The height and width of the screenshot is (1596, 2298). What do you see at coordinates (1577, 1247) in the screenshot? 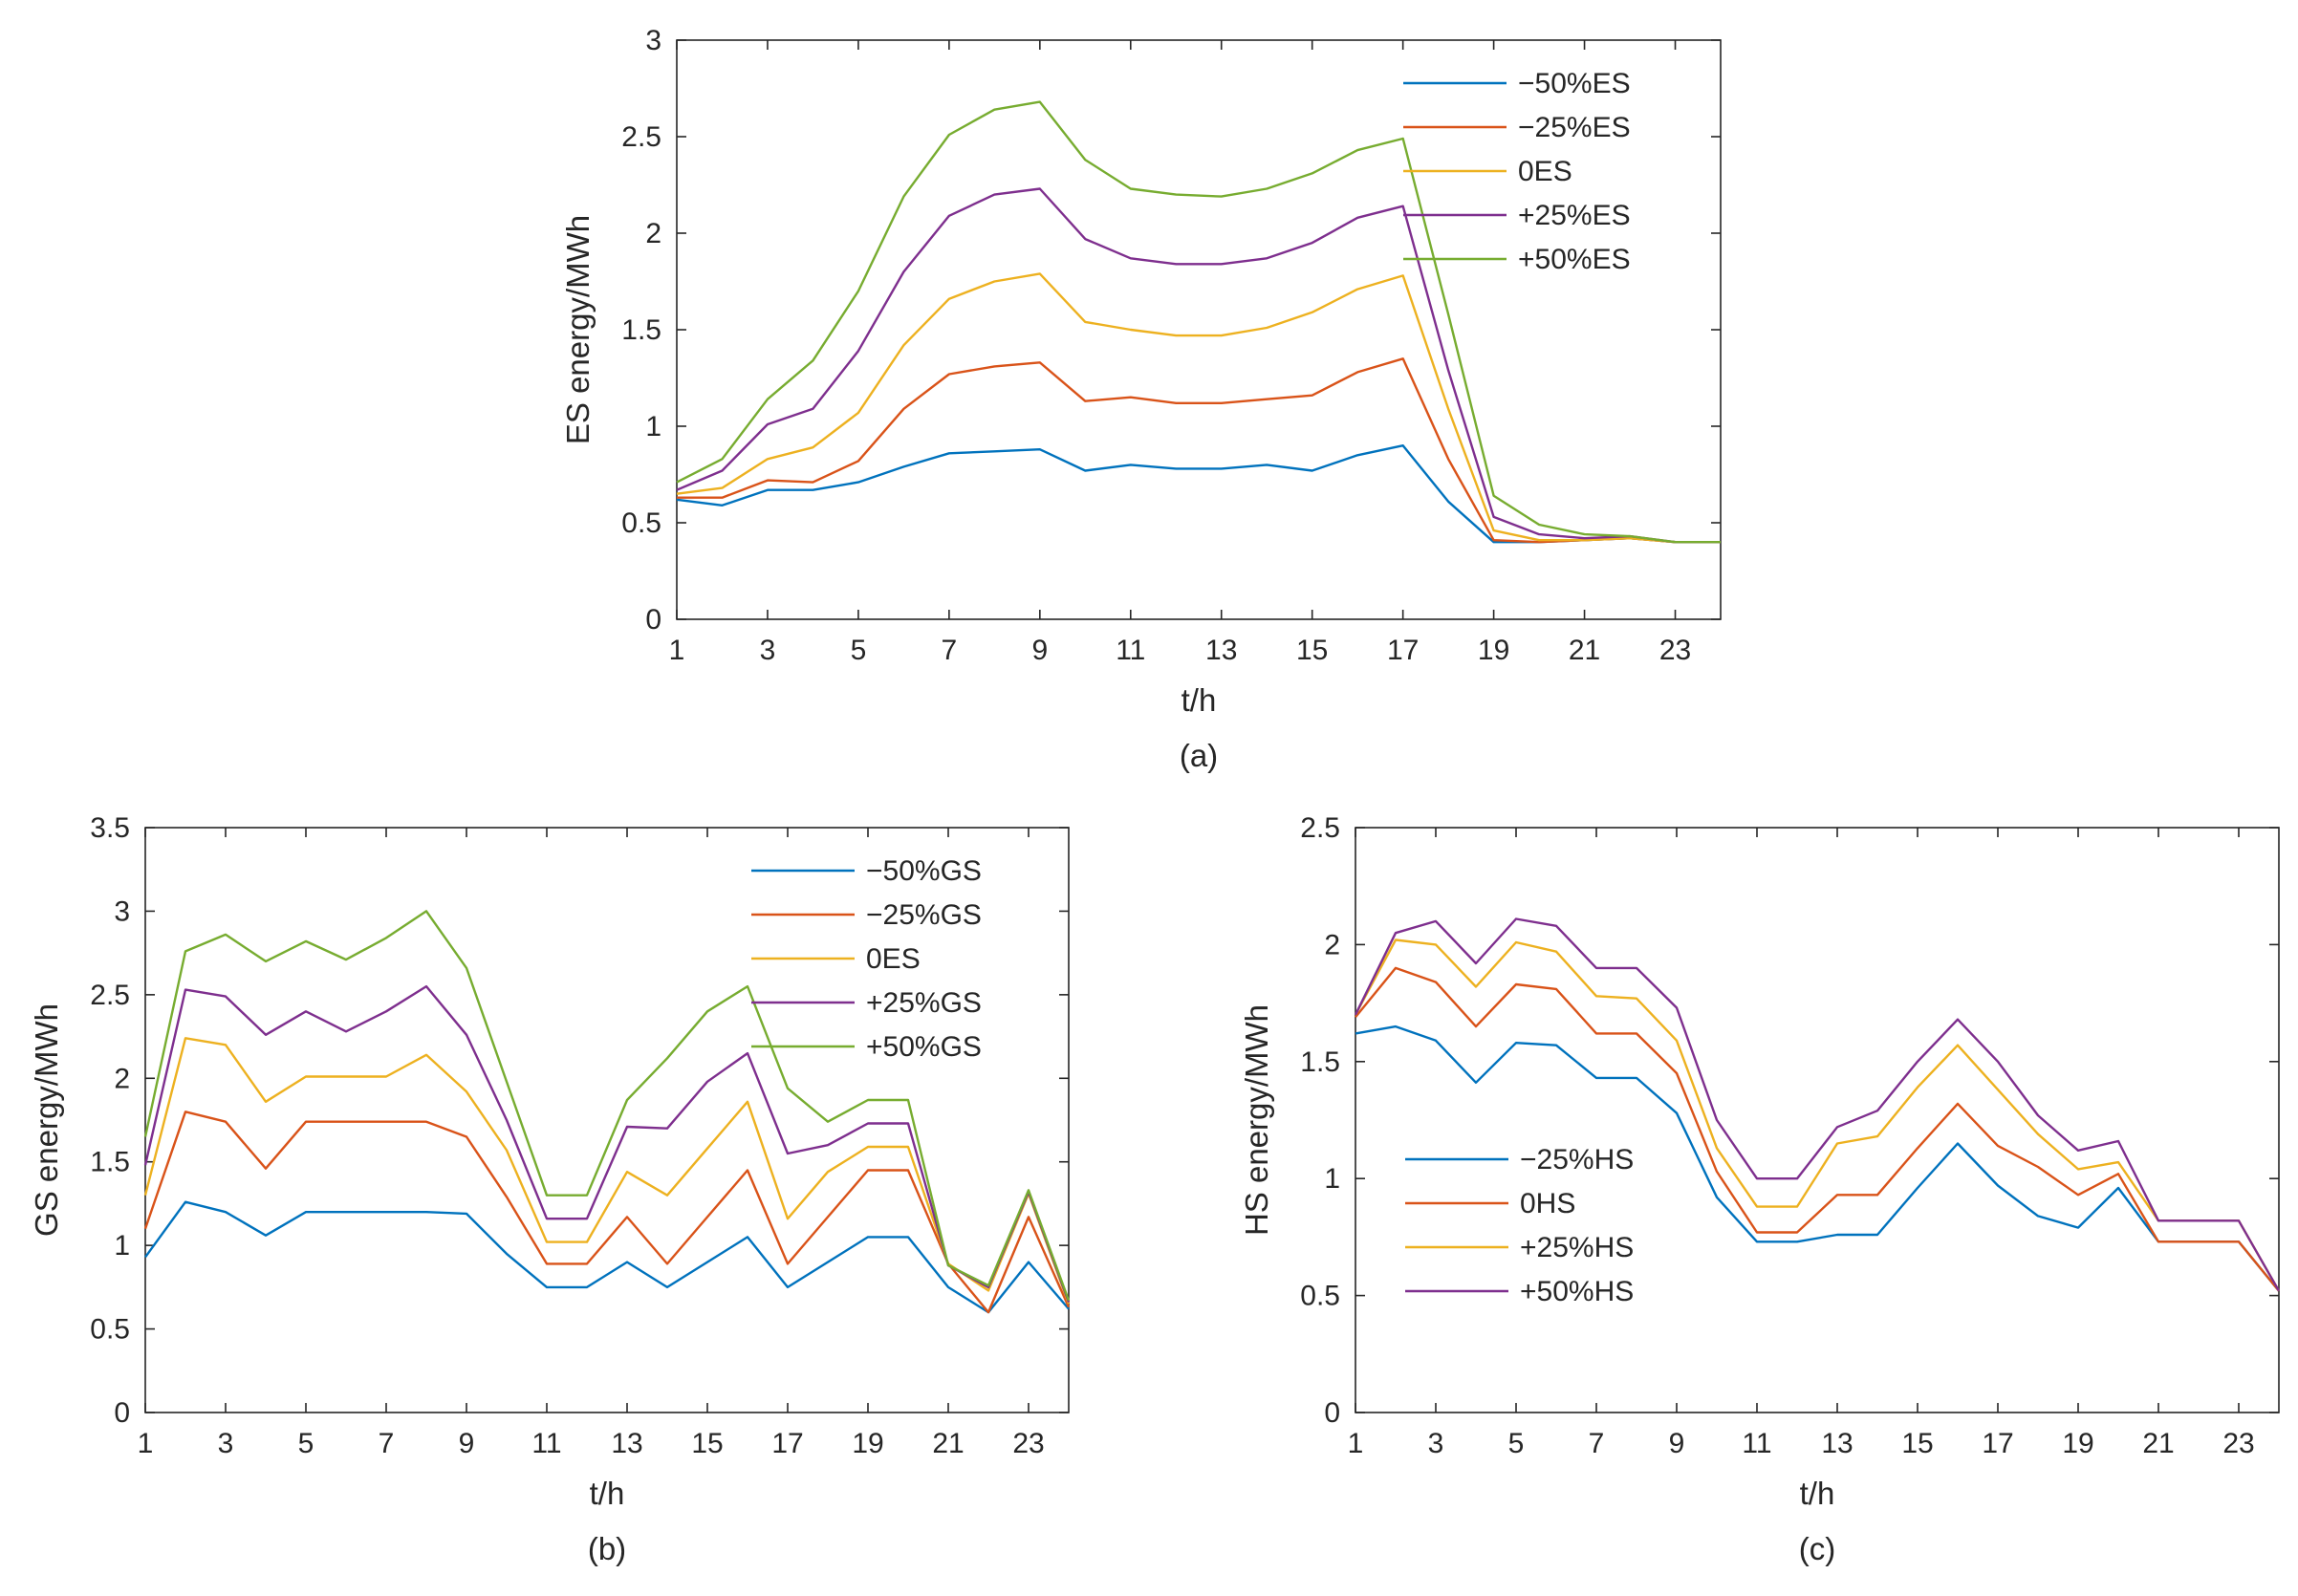
I see `legend-label: +25%HS` at bounding box center [1577, 1247].